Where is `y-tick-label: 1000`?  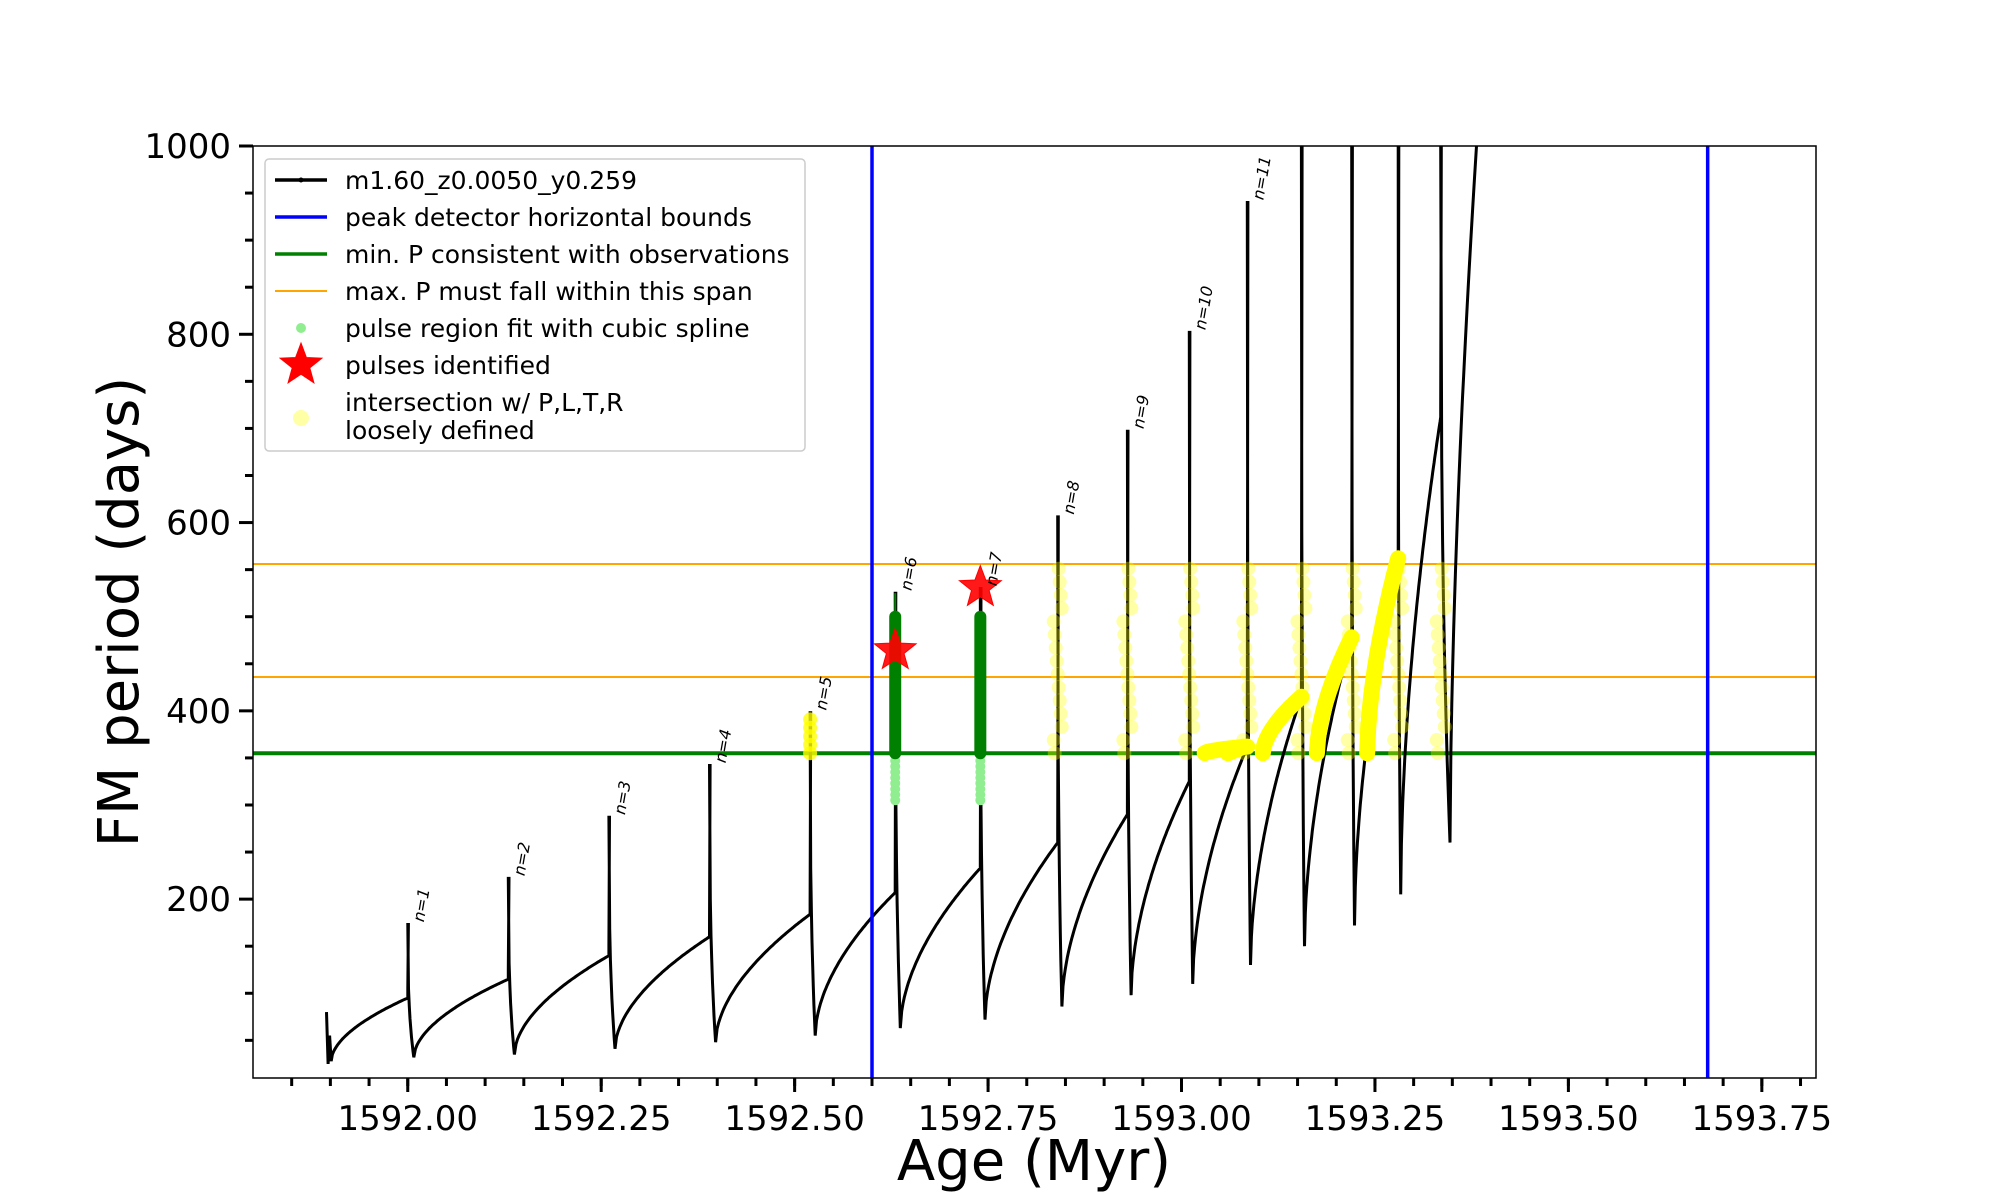 y-tick-label: 1000 is located at coordinates (187, 147).